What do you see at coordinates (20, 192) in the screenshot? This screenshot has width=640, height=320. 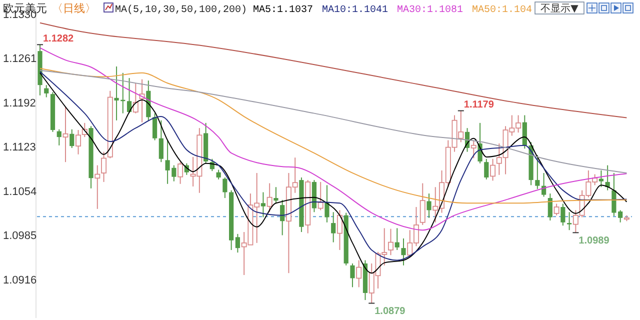 I see `y-tick-label: 1.1054` at bounding box center [20, 192].